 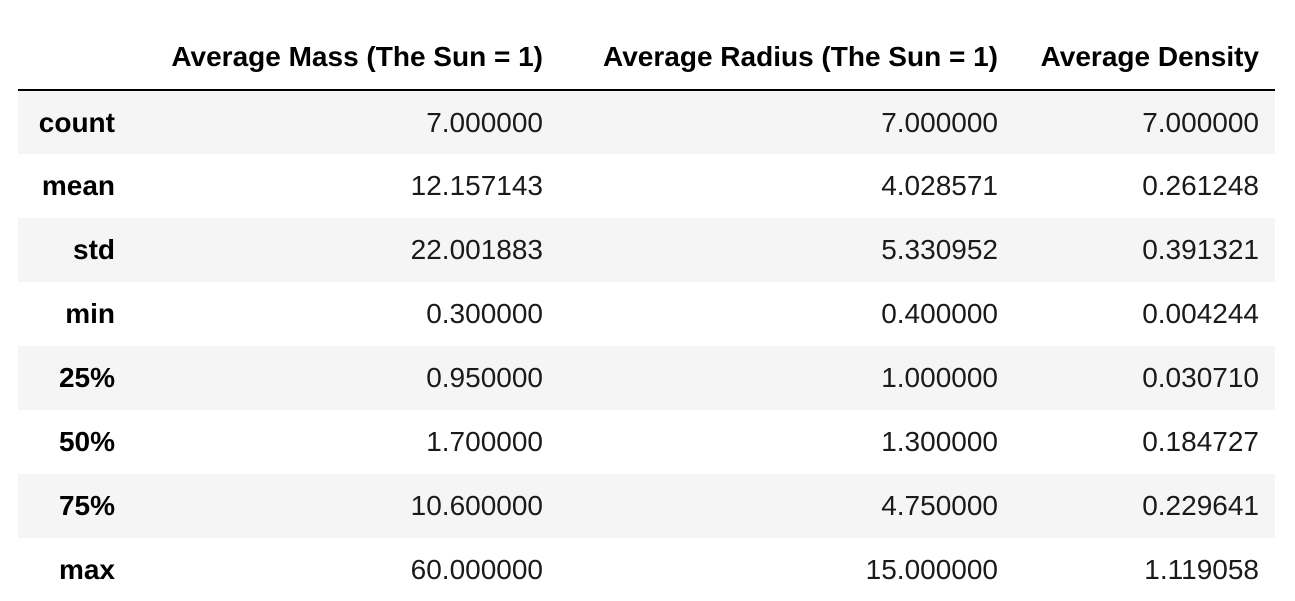 I want to click on table-cell: 12.157143, so click(x=476, y=185).